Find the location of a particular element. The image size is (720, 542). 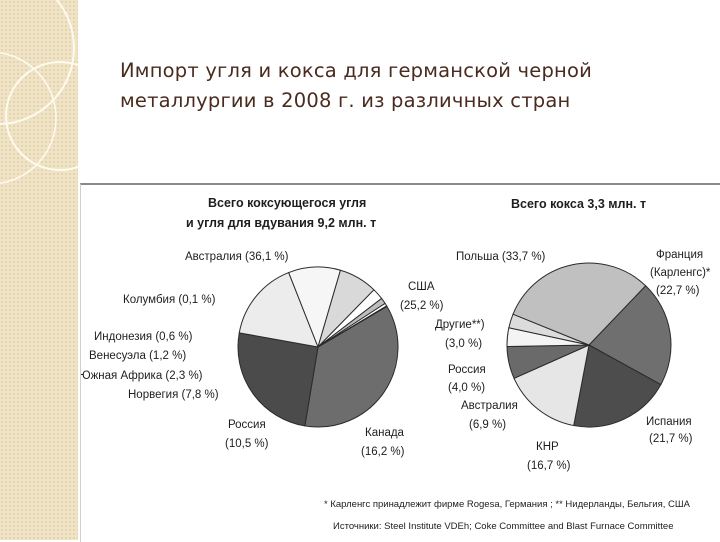

coal-label-usa-name: США is located at coordinates (421, 287).